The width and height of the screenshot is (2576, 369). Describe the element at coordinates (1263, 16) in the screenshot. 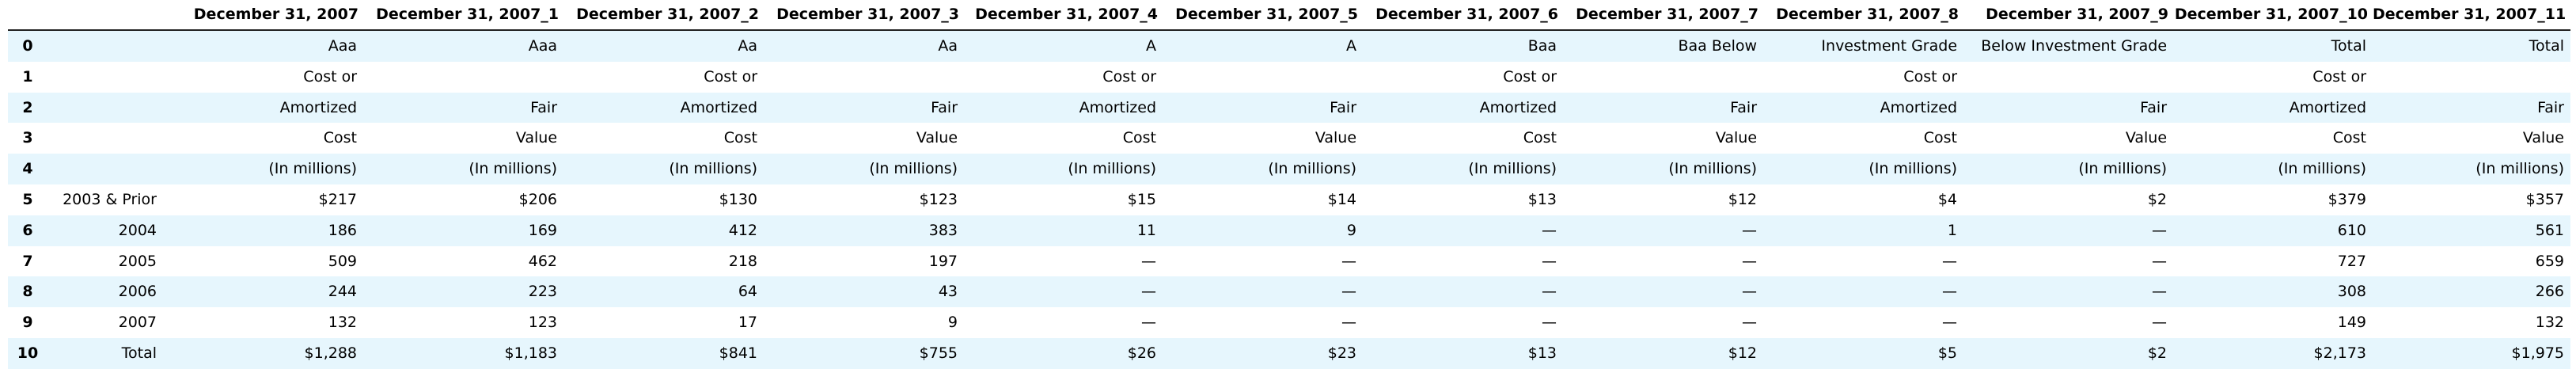

I see `column-header: December 31, 2007_5` at that location.